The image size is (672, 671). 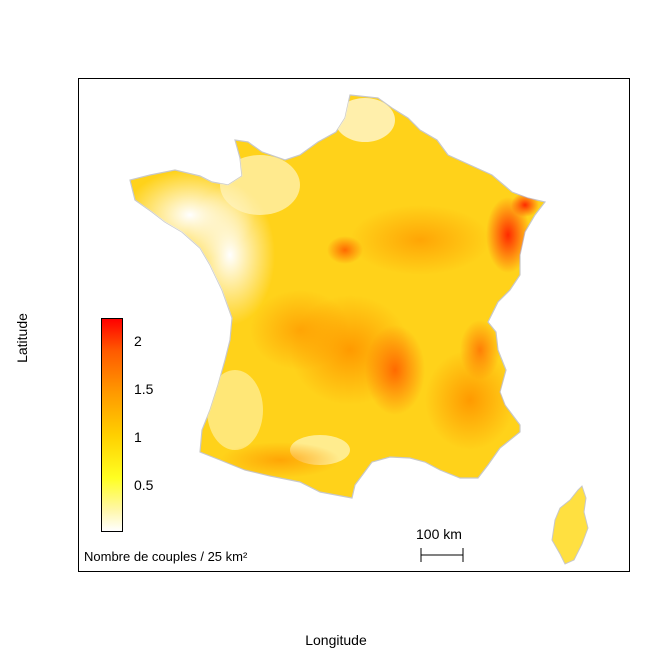 I want to click on x-axis-label: Longitude, so click(x=336, y=640).